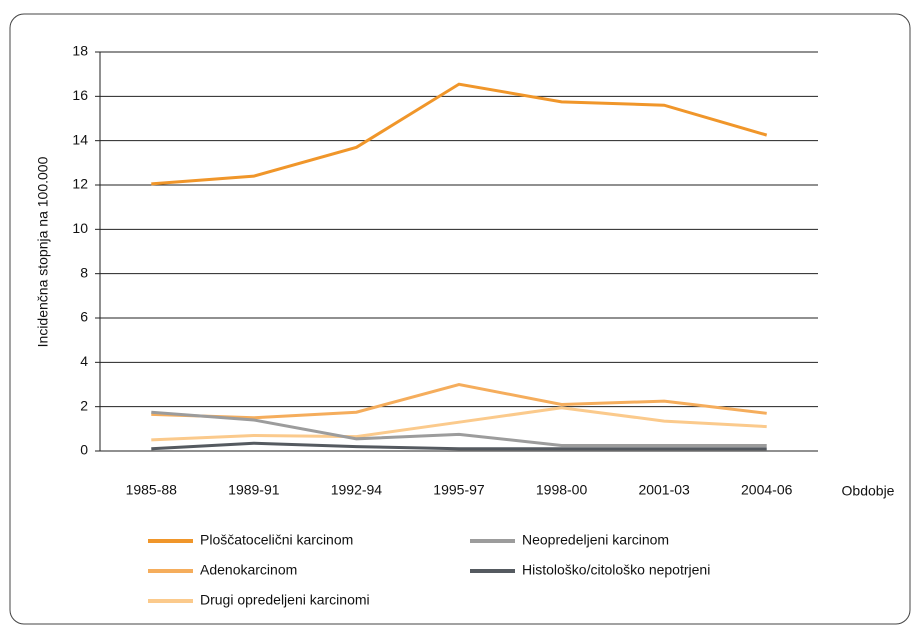 Image resolution: width=917 pixels, height=633 pixels. Describe the element at coordinates (84, 317) in the screenshot. I see `y-tick-label: 6` at that location.